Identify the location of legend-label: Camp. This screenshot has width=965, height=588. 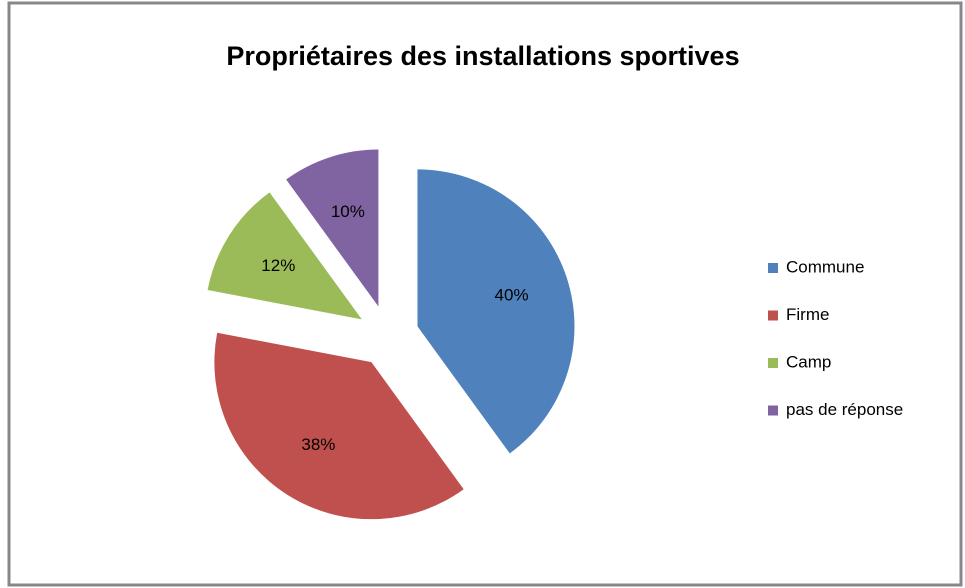
(808, 361).